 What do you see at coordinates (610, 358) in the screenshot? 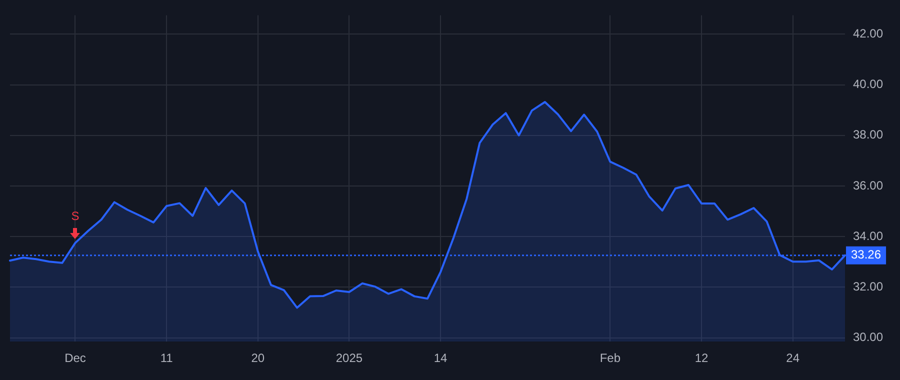
I see `x-tick-label: Feb` at bounding box center [610, 358].